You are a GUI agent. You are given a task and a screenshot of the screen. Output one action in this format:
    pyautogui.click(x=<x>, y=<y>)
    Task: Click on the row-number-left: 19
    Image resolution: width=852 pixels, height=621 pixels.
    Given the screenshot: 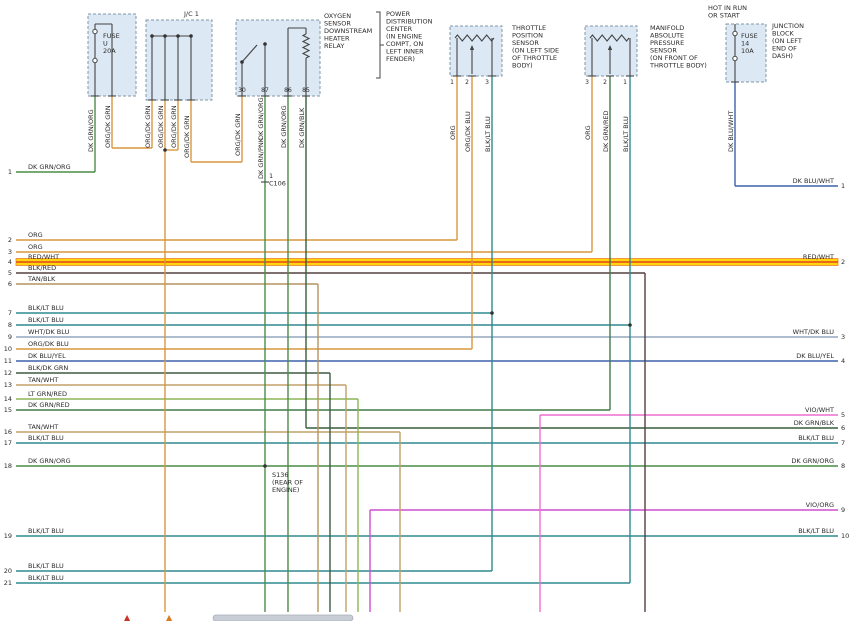 What is the action you would take?
    pyautogui.click(x=8, y=536)
    